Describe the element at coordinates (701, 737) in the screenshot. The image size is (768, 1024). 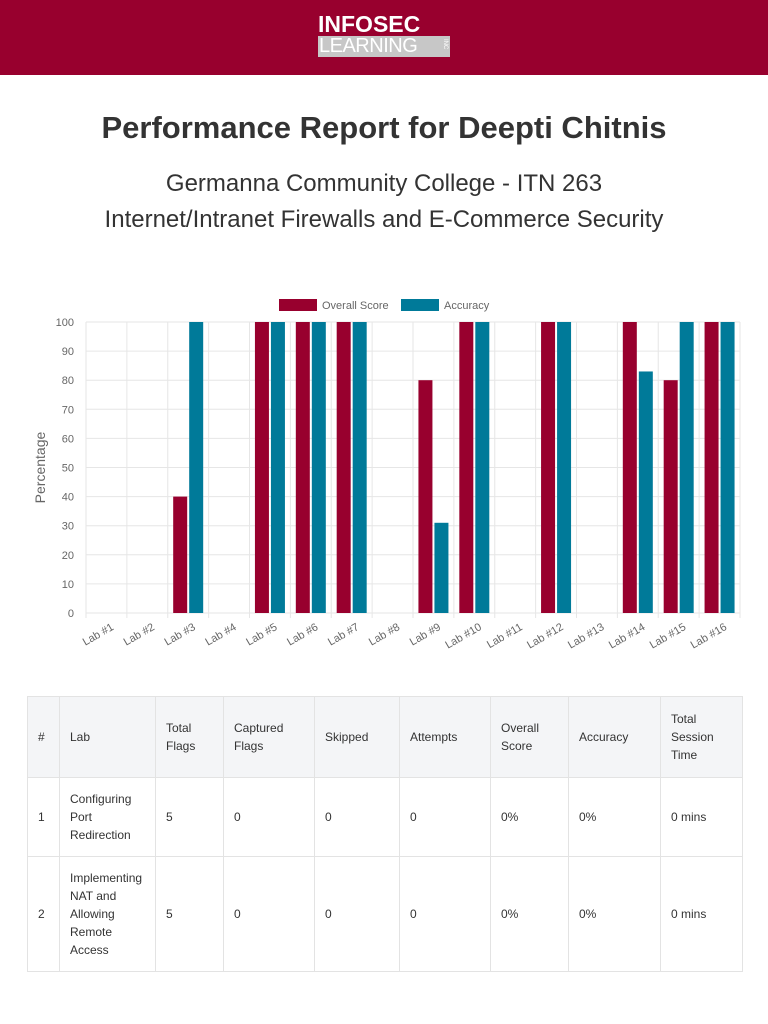
I see `header-total-session-time: Total Session Time` at that location.